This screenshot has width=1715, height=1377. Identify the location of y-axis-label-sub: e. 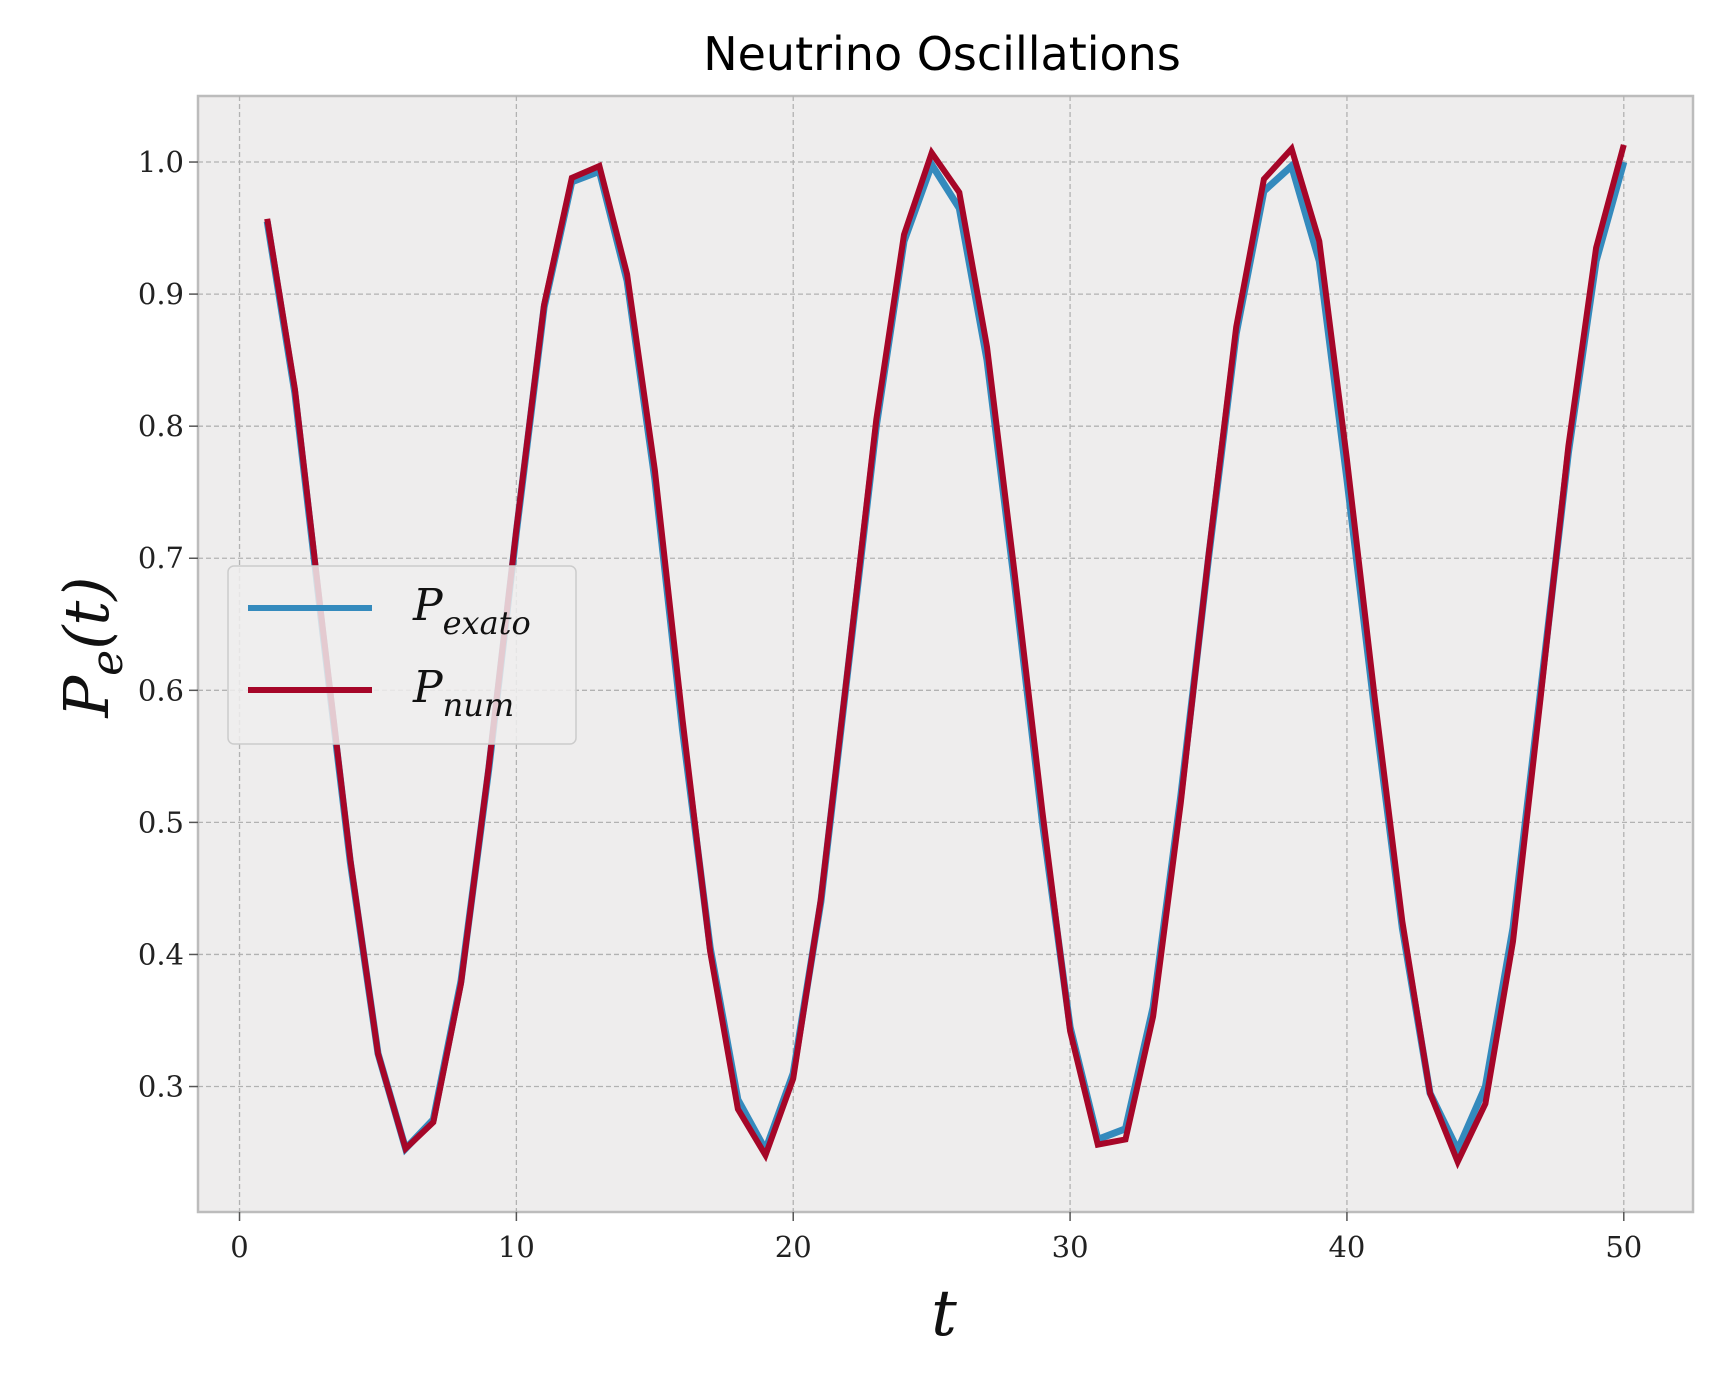
(107, 663).